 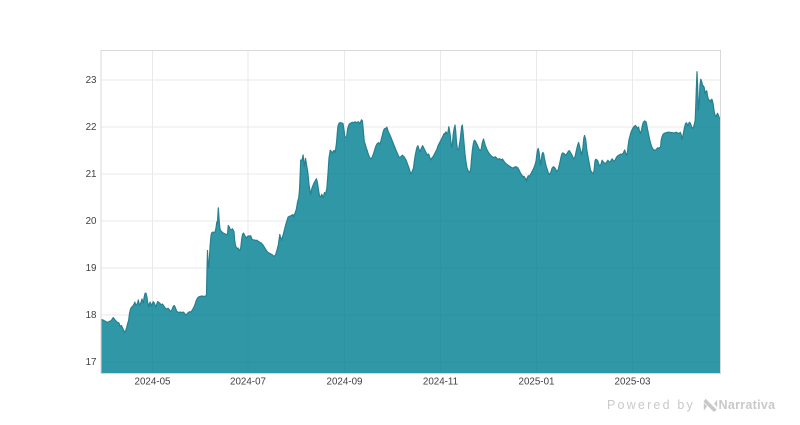 What do you see at coordinates (91, 174) in the screenshot?
I see `svg-text: 21` at bounding box center [91, 174].